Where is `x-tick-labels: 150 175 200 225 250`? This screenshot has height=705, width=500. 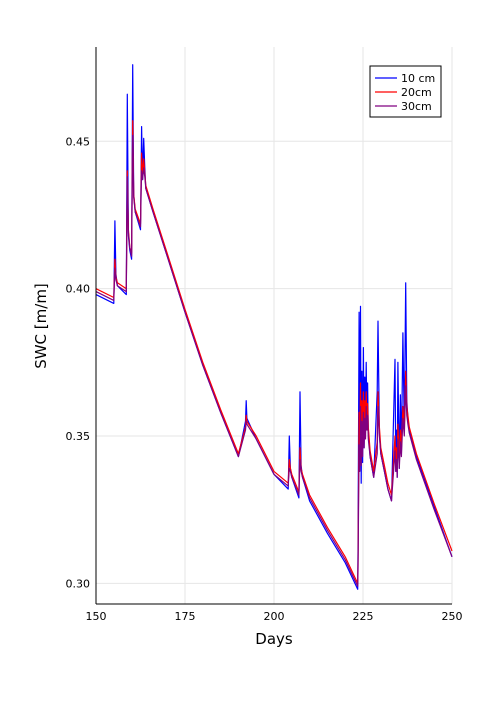
x-tick-labels: 150 175 200 225 250 is located at coordinates (274, 616).